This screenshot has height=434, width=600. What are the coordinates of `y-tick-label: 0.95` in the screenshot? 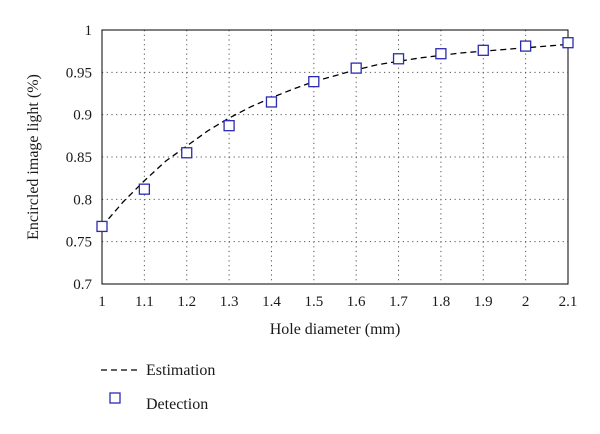 It's located at (79, 73).